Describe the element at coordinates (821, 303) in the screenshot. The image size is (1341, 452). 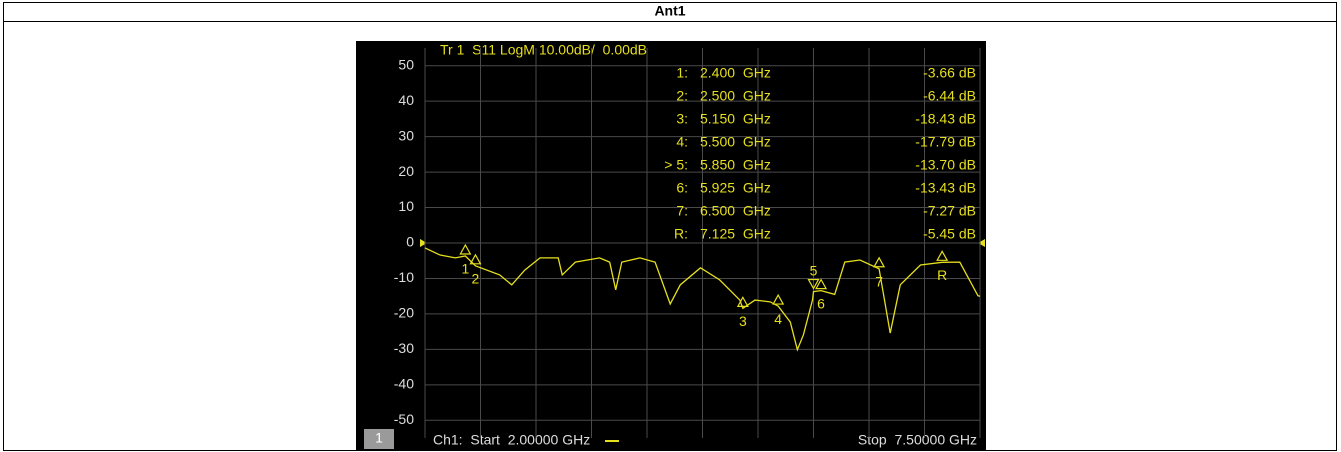
I see `marker-tag: 6` at that location.